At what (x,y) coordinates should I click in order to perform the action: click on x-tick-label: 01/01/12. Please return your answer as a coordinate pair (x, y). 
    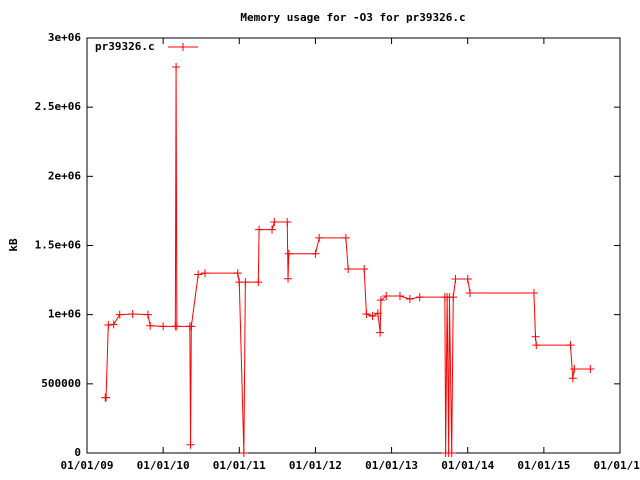
    Looking at the image, I should click on (315, 465).